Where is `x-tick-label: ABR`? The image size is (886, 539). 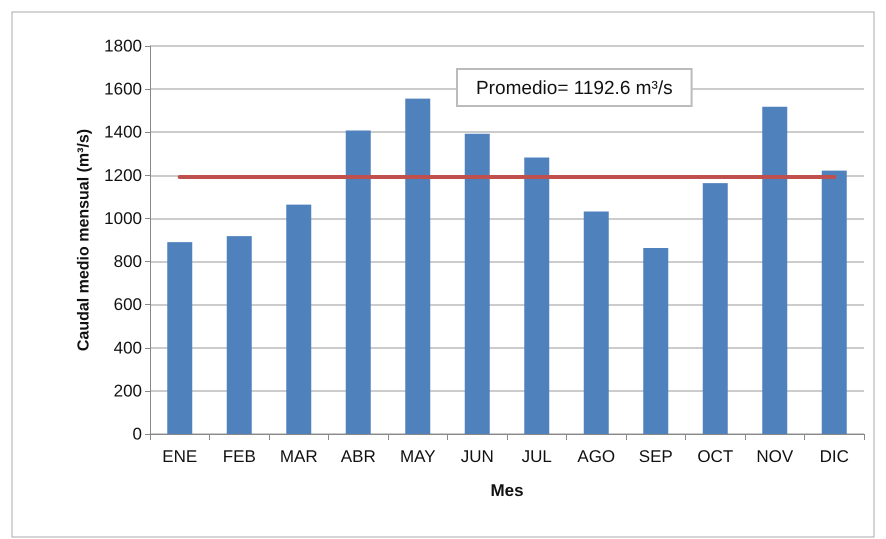
x-tick-label: ABR is located at coordinates (358, 456).